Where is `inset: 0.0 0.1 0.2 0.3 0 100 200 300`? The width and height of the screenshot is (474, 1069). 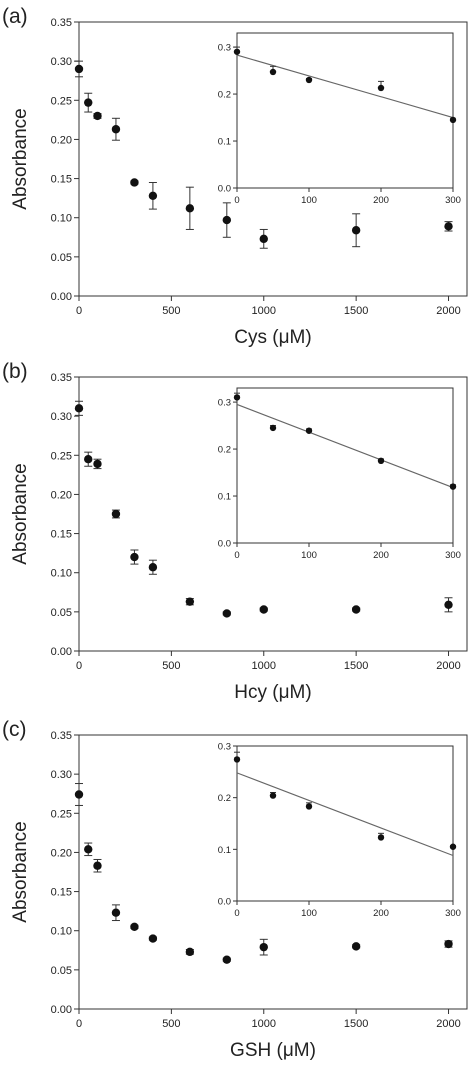
inset: 0.0 0.1 0.2 0.3 0 100 200 300 is located at coordinates (339, 474).